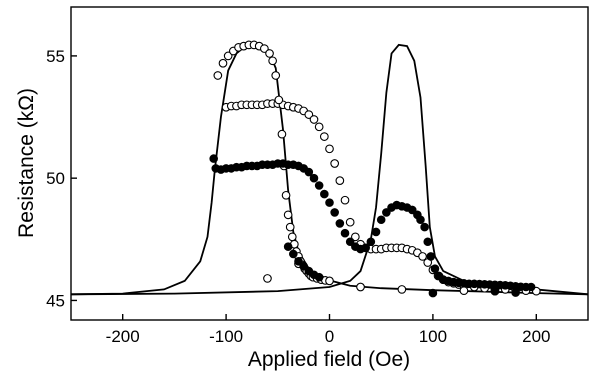 Image resolution: width=592 pixels, height=385 pixels. What do you see at coordinates (55, 178) in the screenshot?
I see `y-tick-label: 50` at bounding box center [55, 178].